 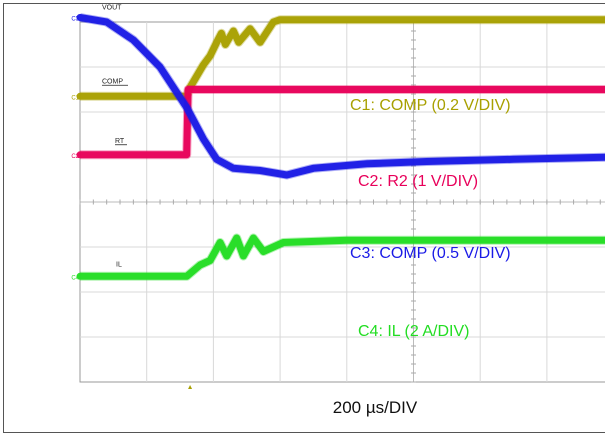 I want to click on legend-c4: C4: IL (2 A/DIV), so click(x=413, y=331).